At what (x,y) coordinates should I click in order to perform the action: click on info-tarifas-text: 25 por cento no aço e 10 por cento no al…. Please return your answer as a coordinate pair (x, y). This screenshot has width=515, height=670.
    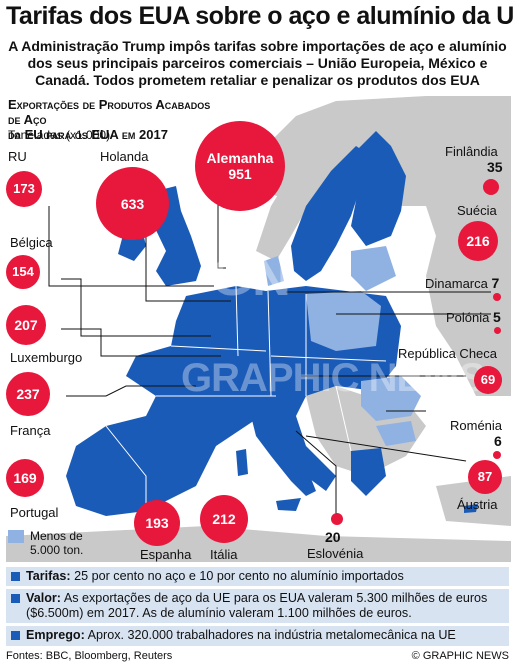
    Looking at the image, I should click on (239, 576).